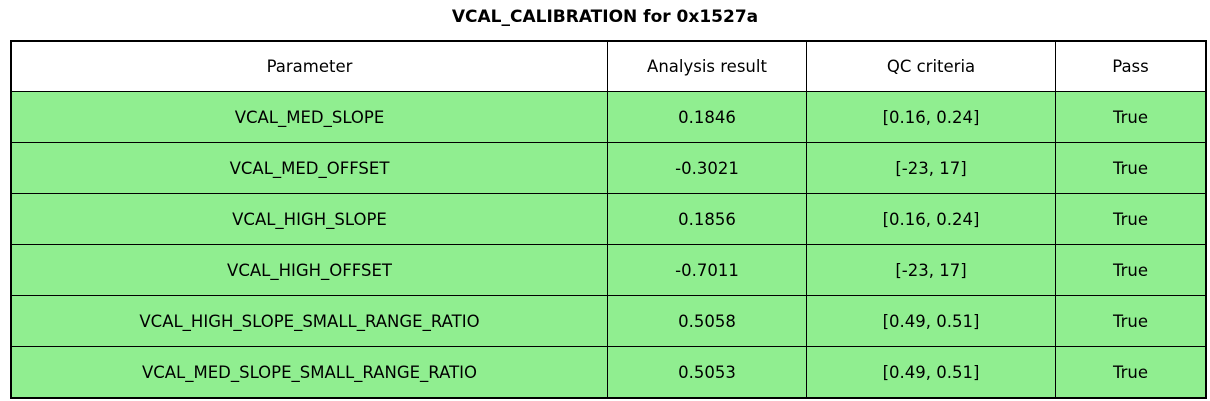 This screenshot has width=1210, height=401. Describe the element at coordinates (707, 270) in the screenshot. I see `result-cell: -0.7011` at that location.